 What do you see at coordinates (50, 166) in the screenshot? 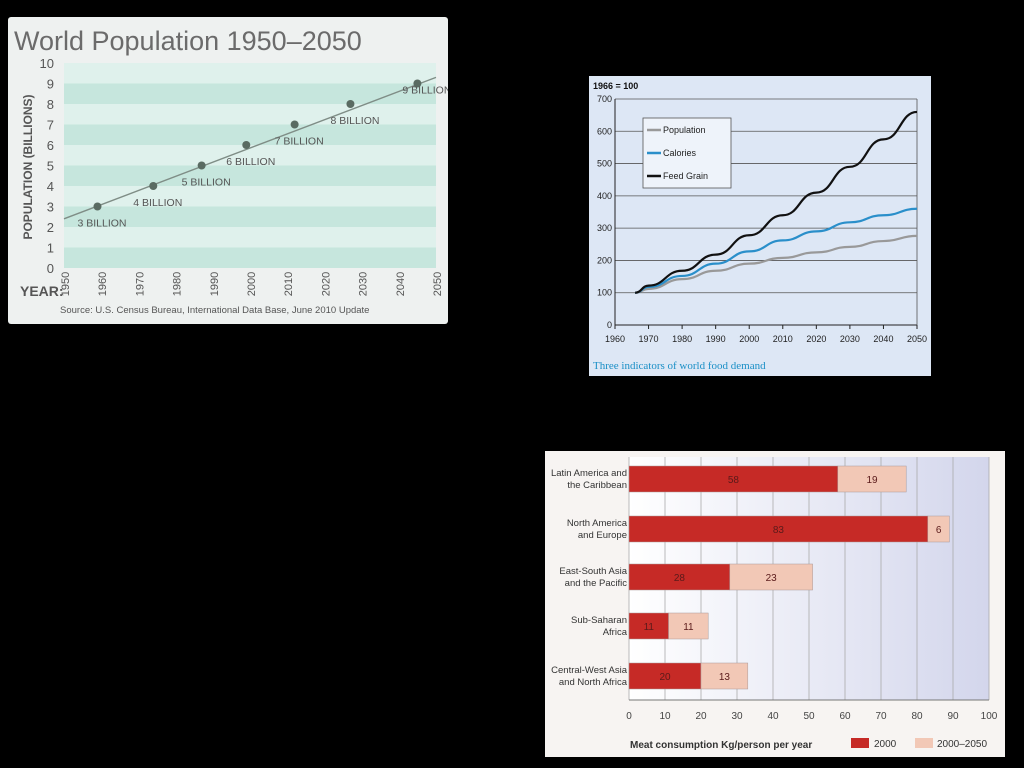
I see `y-tick-label: 5` at bounding box center [50, 166].